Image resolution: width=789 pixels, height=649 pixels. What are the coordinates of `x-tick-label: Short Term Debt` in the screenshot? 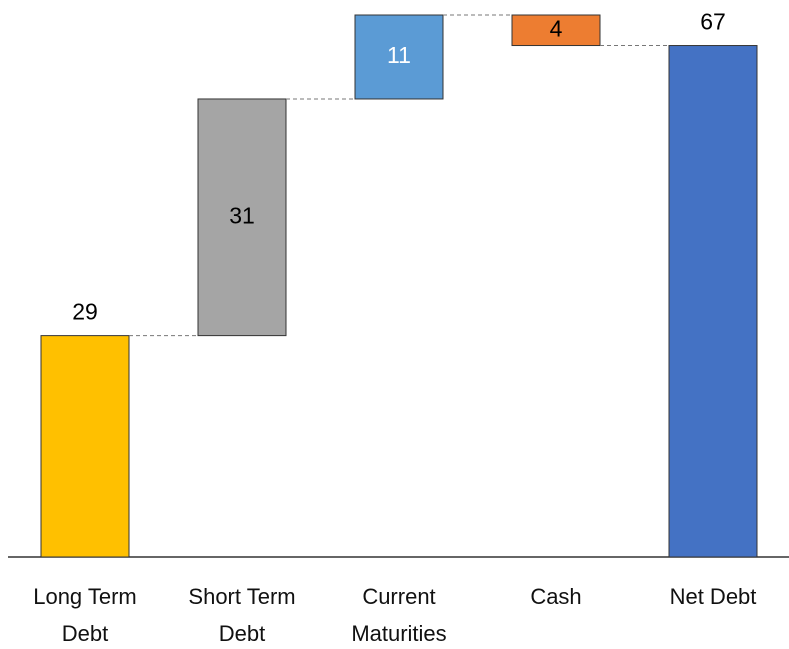 It's located at (242, 615).